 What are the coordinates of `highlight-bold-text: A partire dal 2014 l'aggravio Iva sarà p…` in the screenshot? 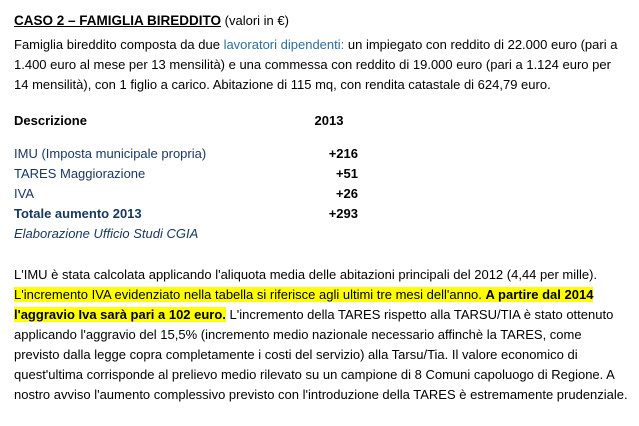 It's located at (304, 304).